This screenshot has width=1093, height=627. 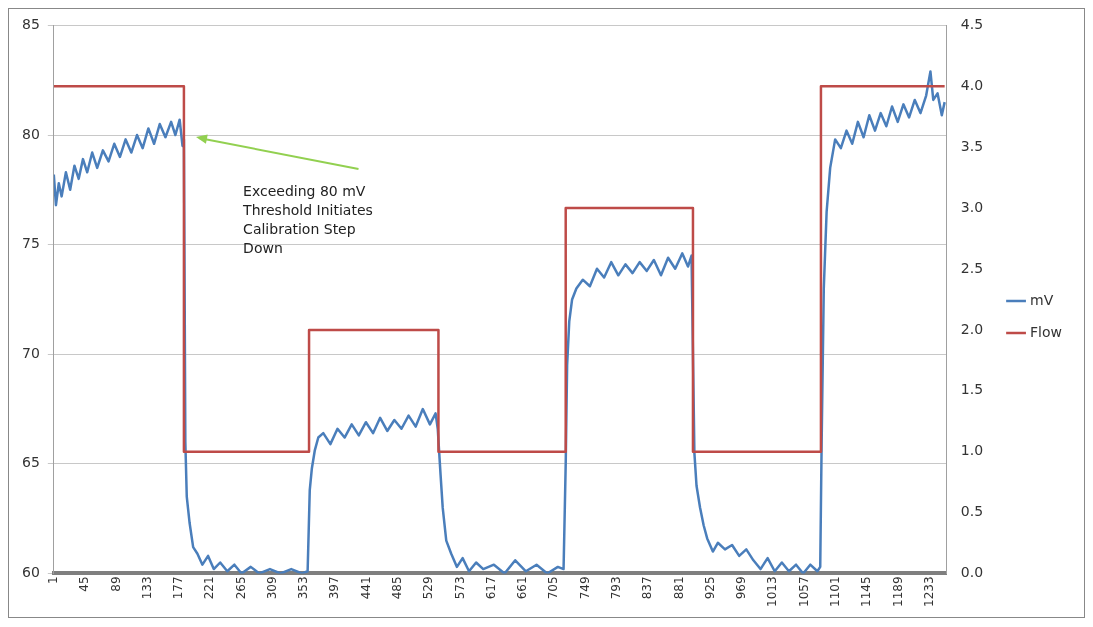 I want to click on y2-tick-label: 4.5, so click(x=972, y=24).